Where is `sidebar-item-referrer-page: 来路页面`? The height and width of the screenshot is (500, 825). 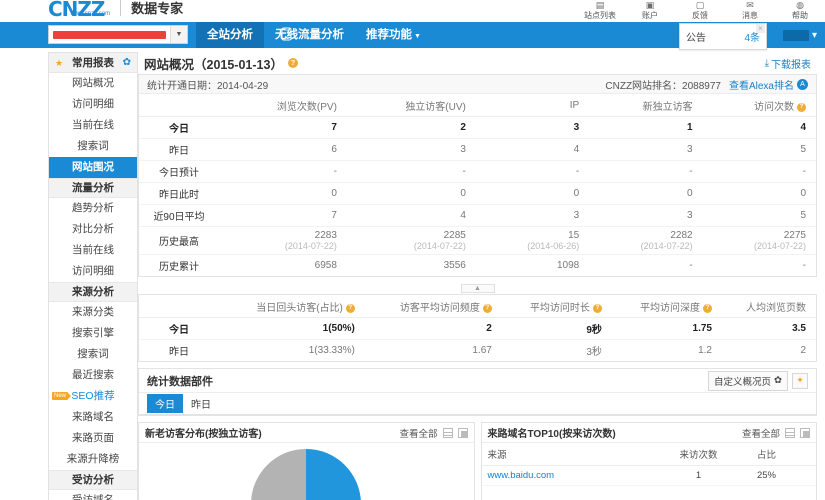 sidebar-item-referrer-page: 来路页面 is located at coordinates (93, 438).